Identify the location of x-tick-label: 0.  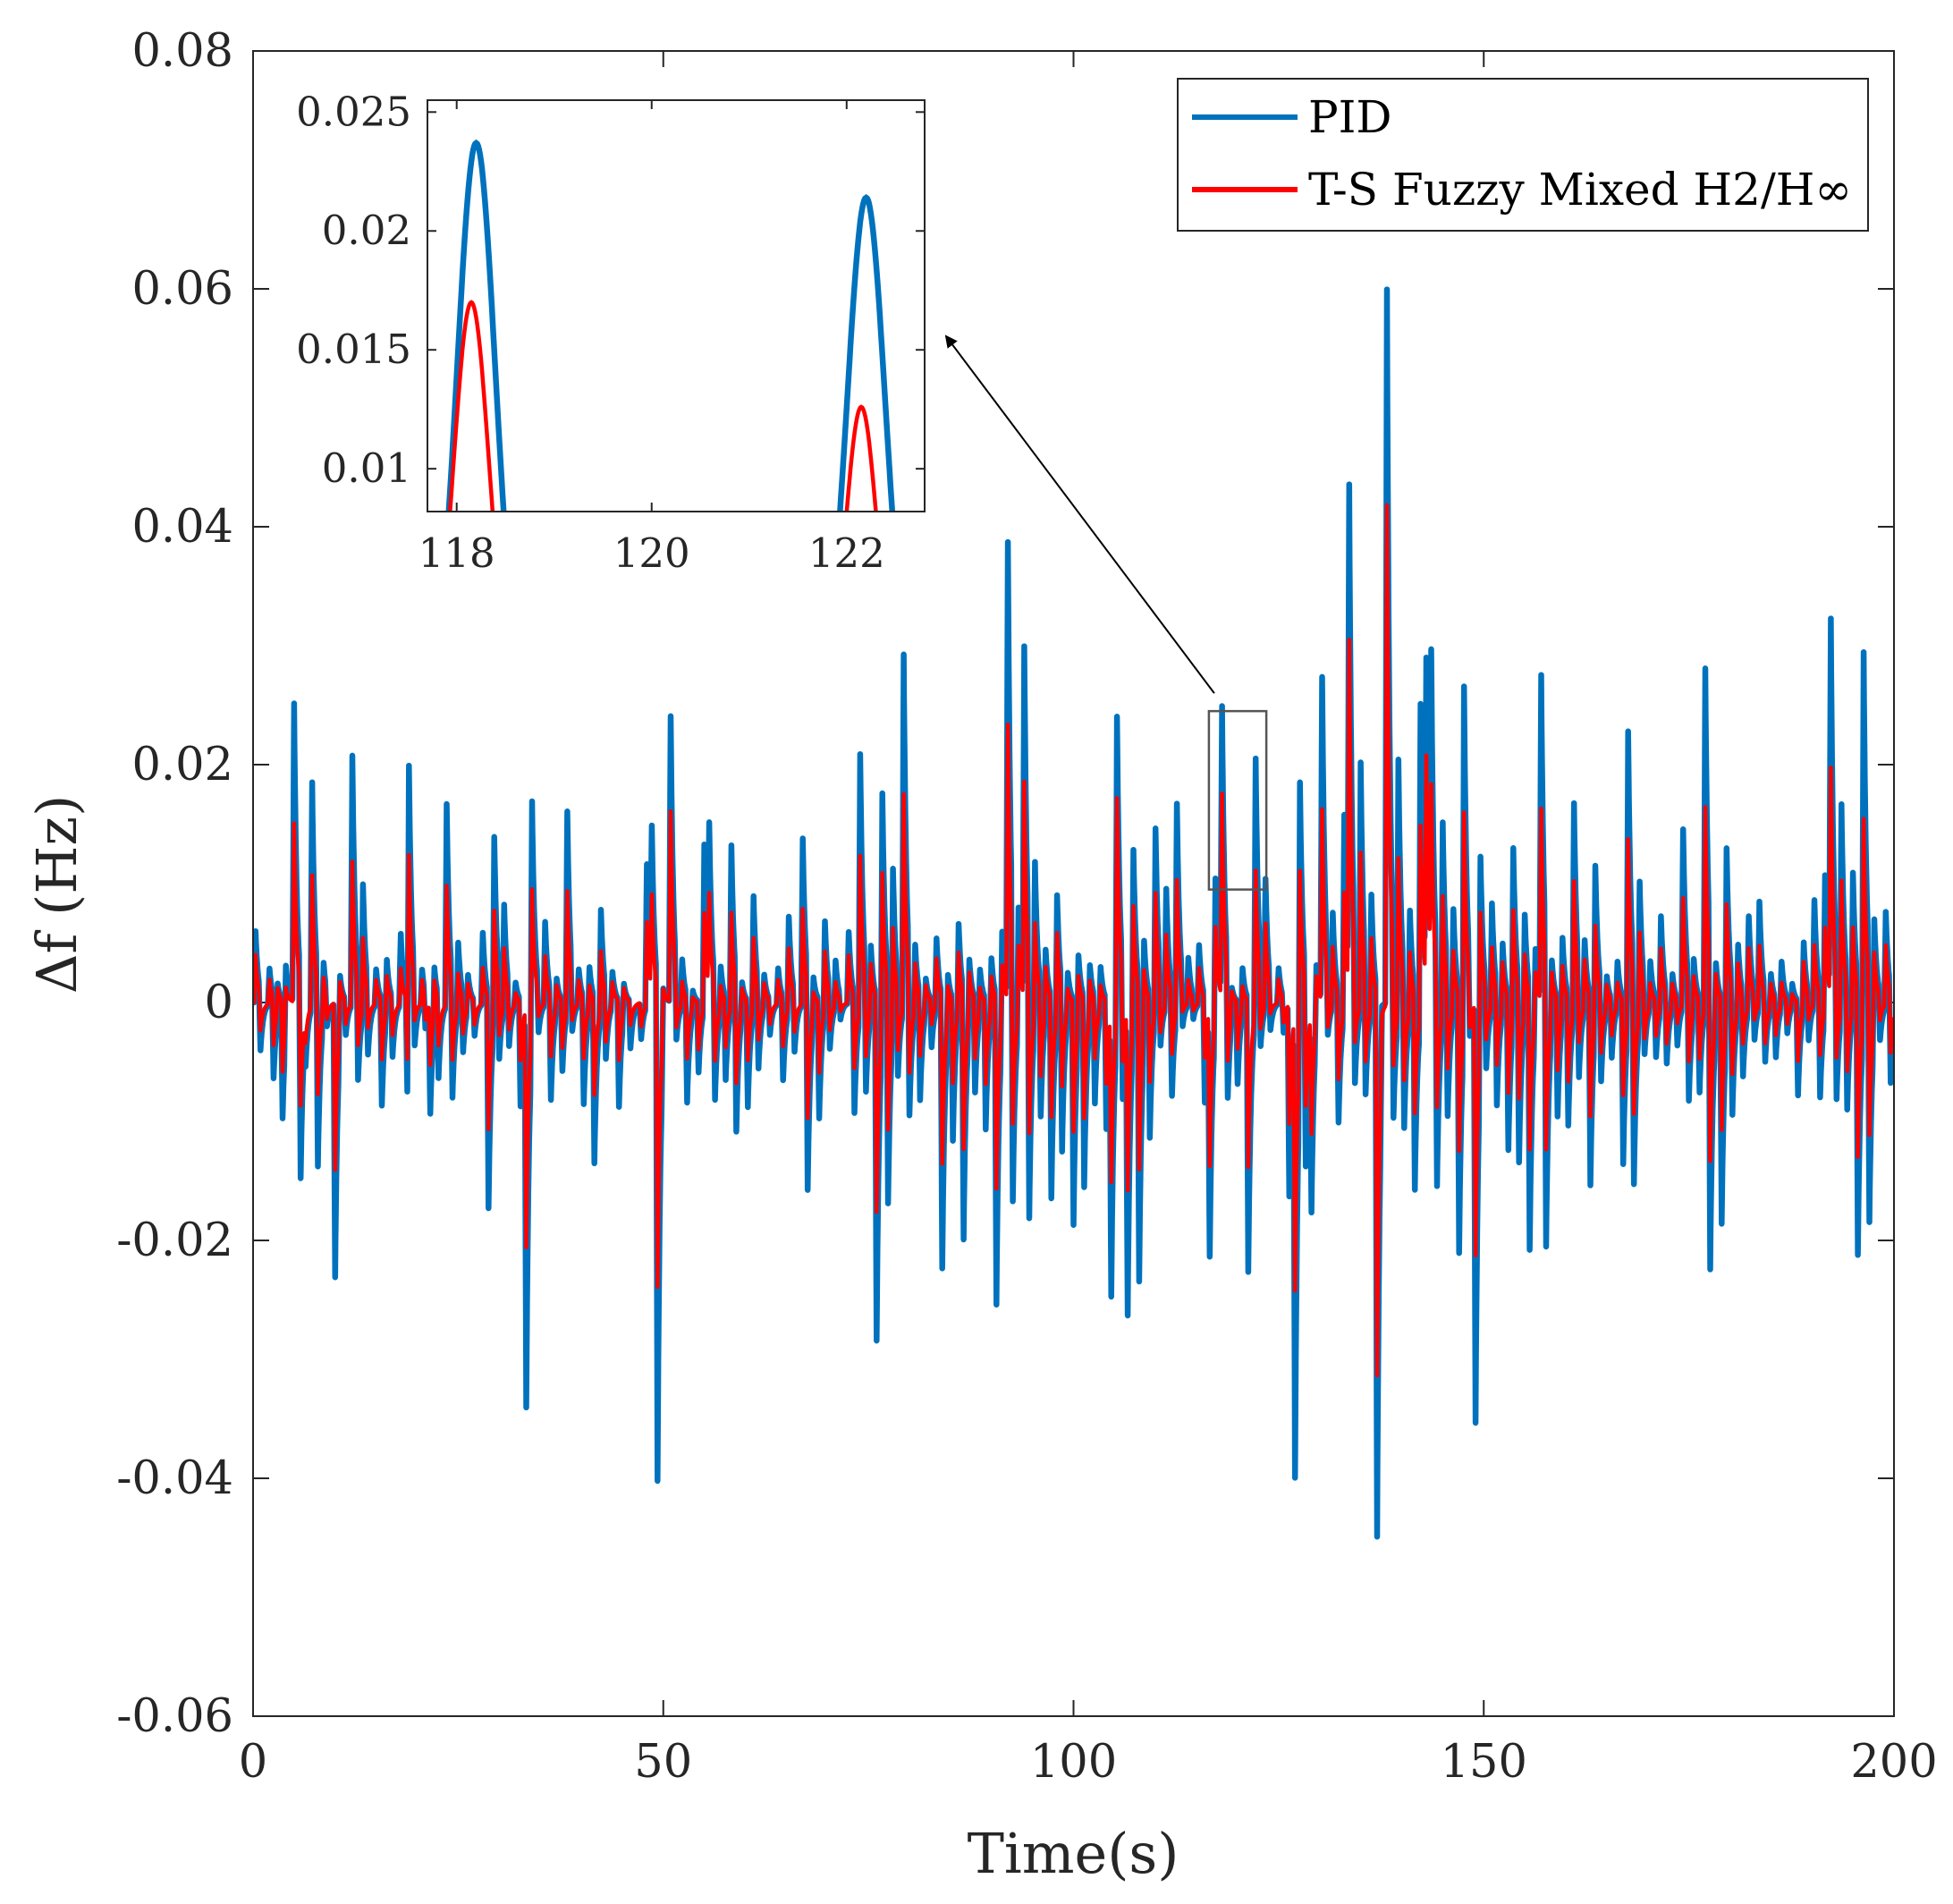
(253, 1762).